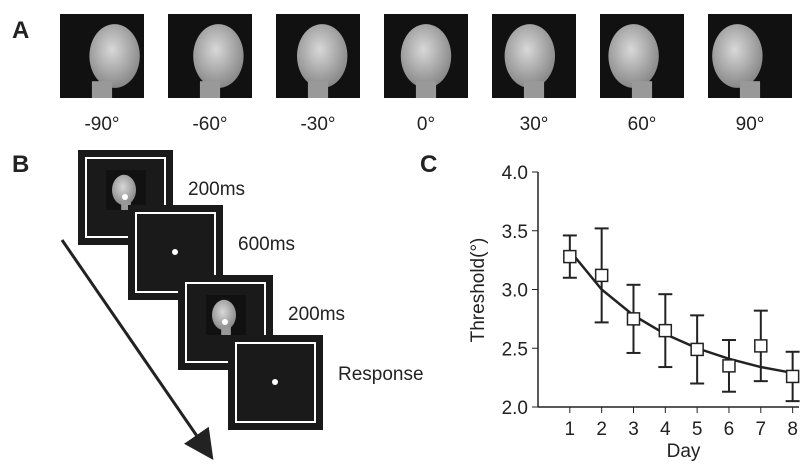  What do you see at coordinates (428, 164) in the screenshot?
I see `panel-label: C` at bounding box center [428, 164].